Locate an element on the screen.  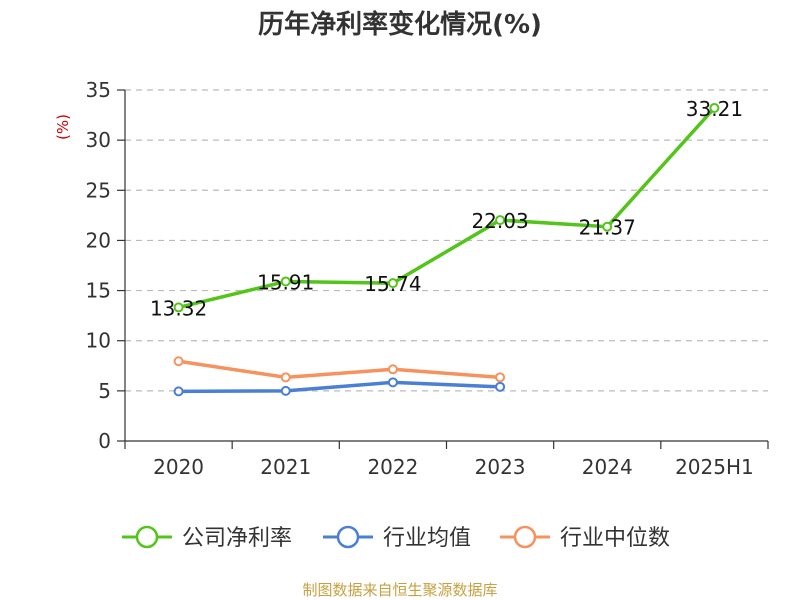
series-1-point-2022 is located at coordinates (392, 382).